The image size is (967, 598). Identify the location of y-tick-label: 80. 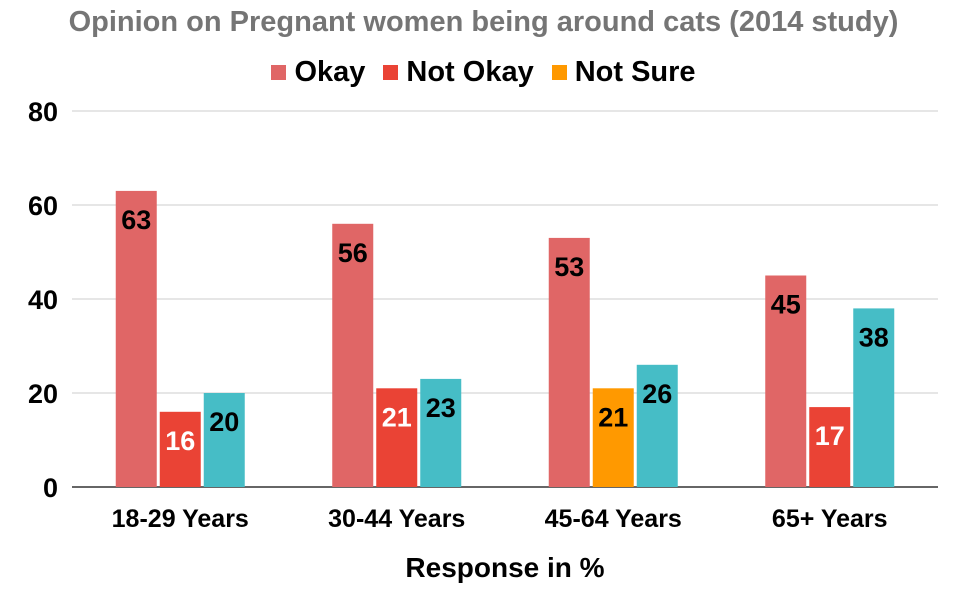
(43, 112).